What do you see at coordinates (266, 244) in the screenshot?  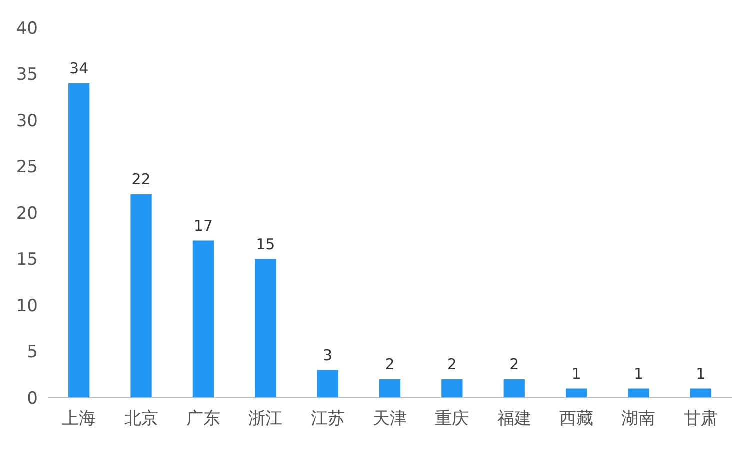 I see `data-label: 15` at bounding box center [266, 244].